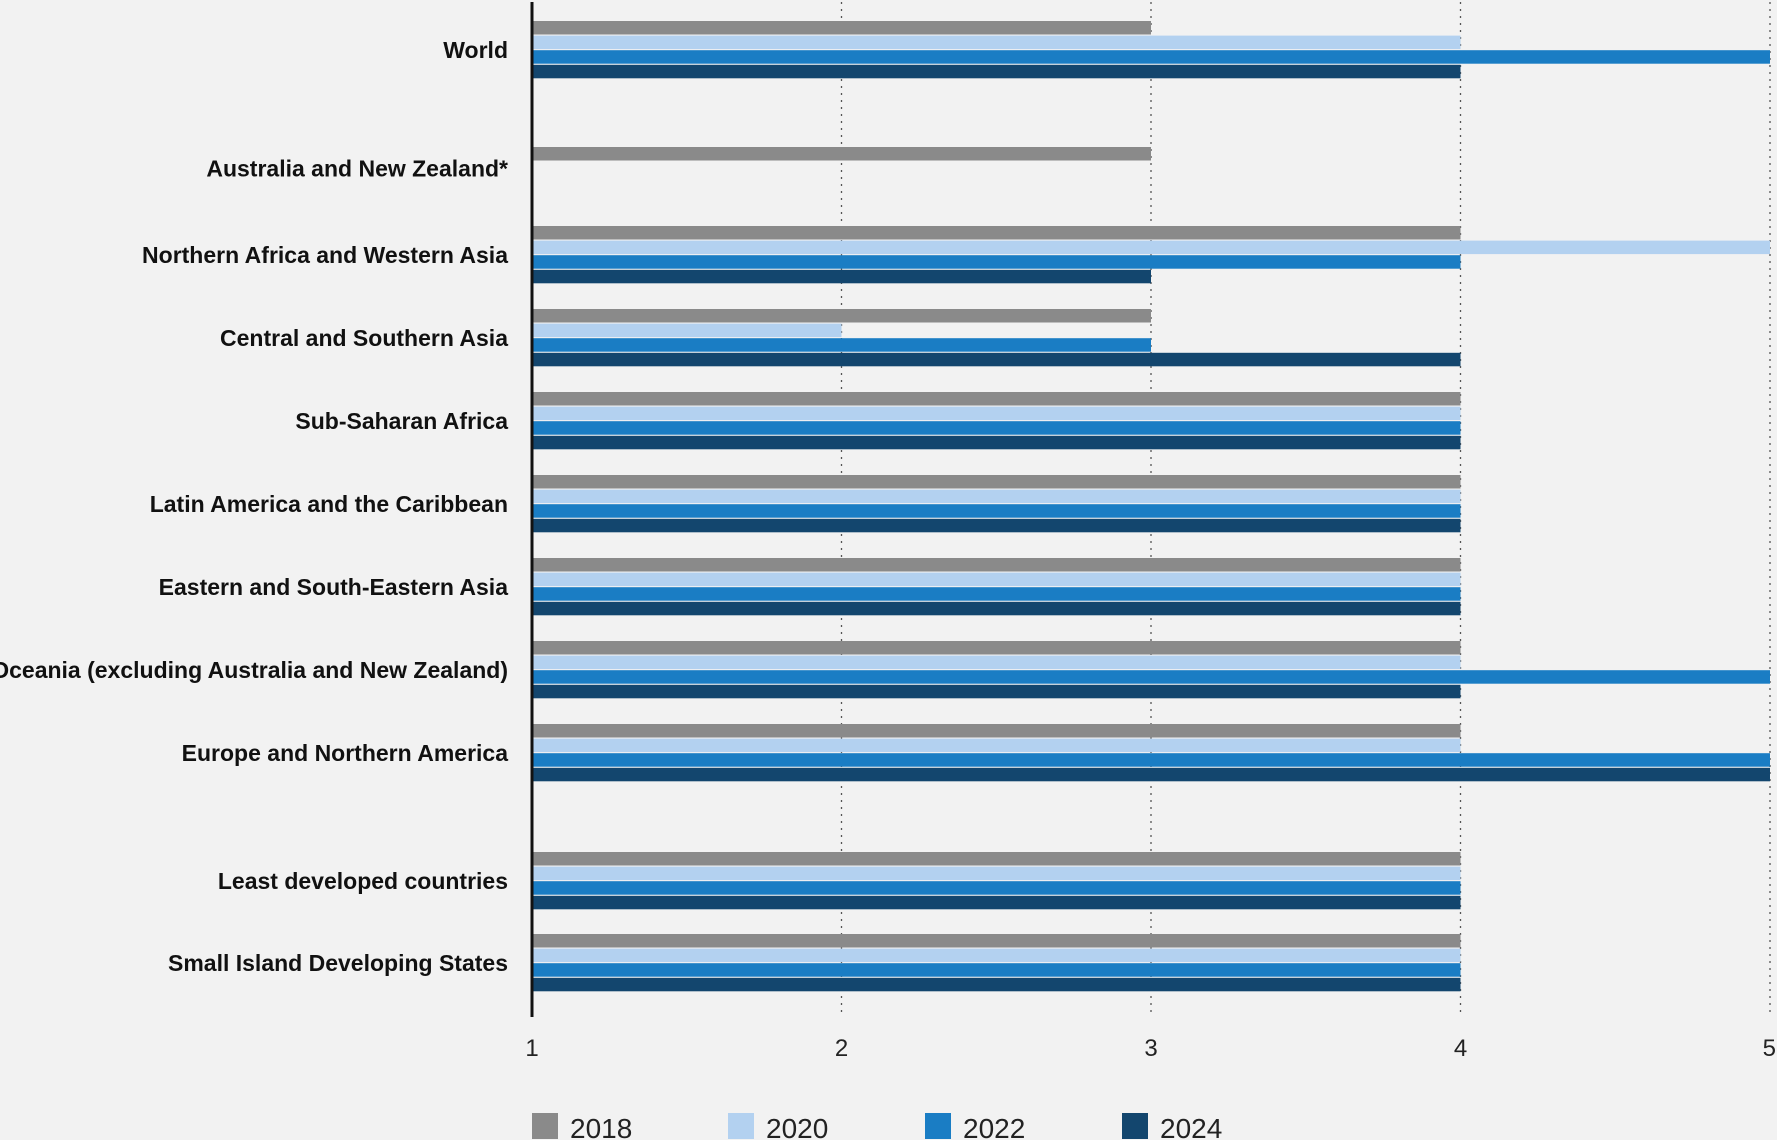 This screenshot has height=1140, width=1777. Describe the element at coordinates (325, 255) in the screenshot. I see `category-label: Northern Africa and Western Asia` at that location.